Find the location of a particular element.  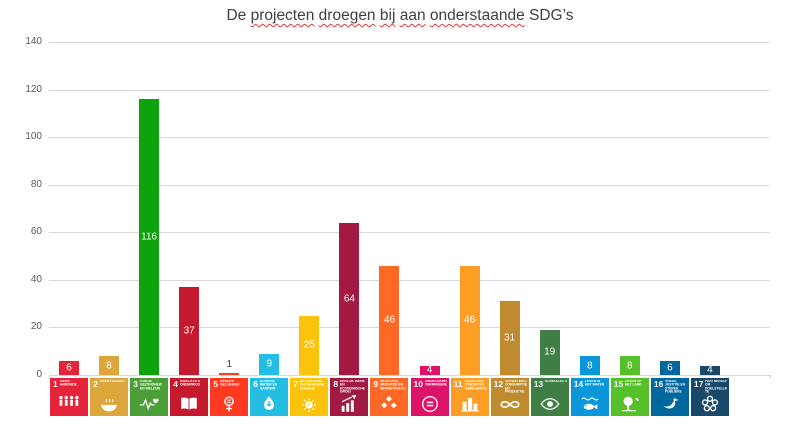

sdg-column-3: 116 3 GOEDE GEZONDHEID EN WELZIJN is located at coordinates (149, 229).